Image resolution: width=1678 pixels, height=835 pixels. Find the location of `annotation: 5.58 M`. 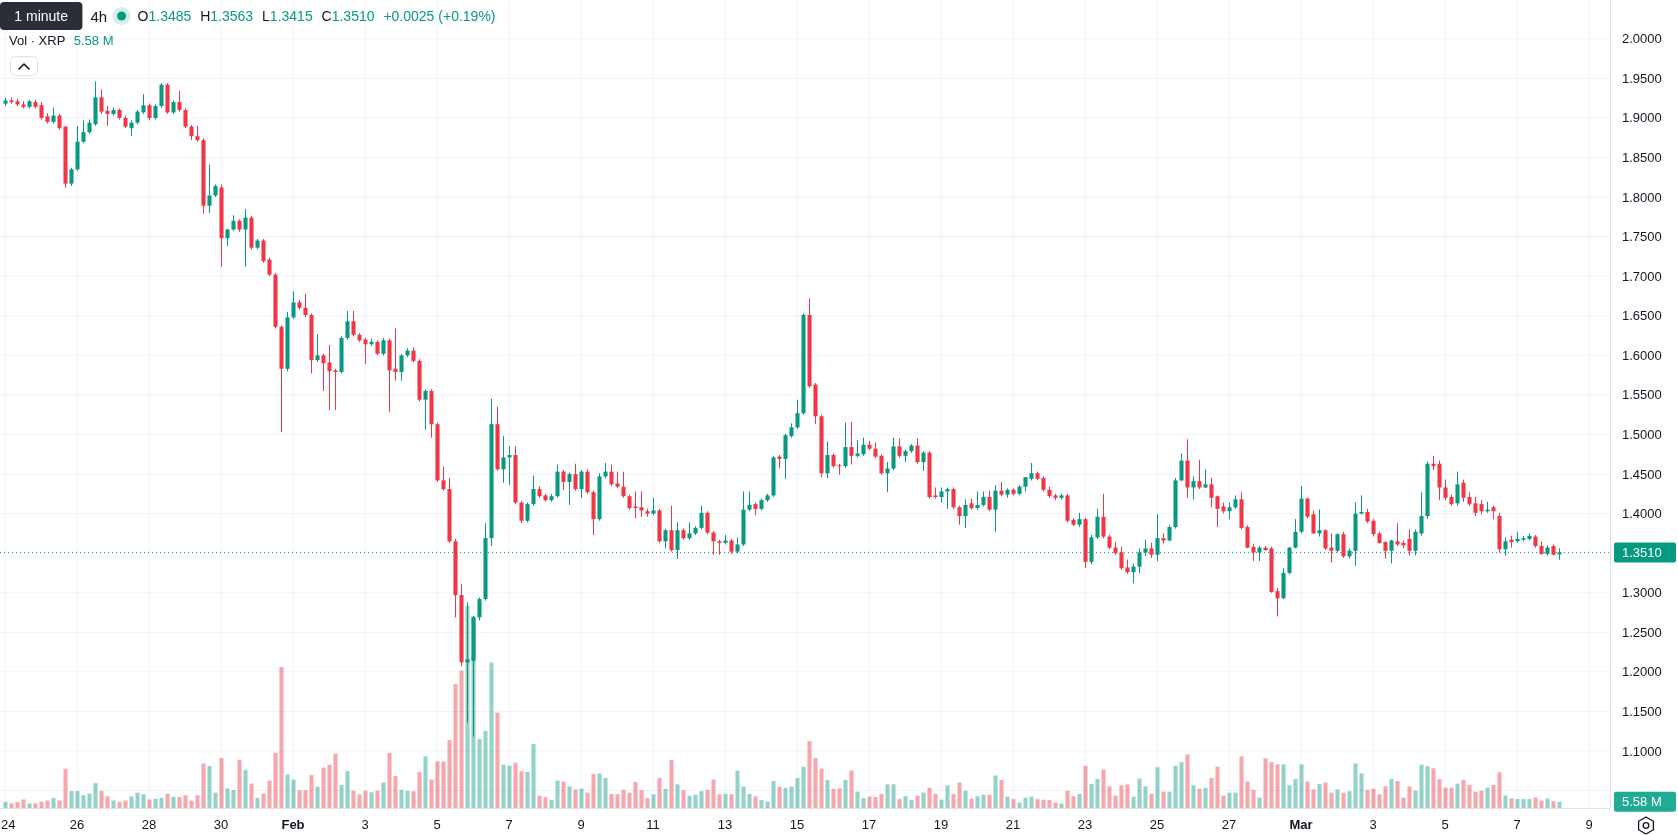

annotation: 5.58 M is located at coordinates (92, 40).